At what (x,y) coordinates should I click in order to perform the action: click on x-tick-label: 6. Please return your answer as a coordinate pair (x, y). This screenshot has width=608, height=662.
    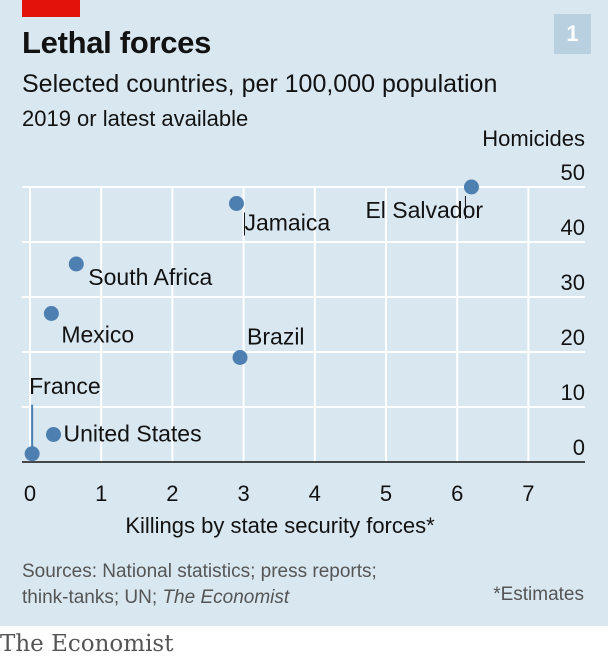
    Looking at the image, I should click on (457, 493).